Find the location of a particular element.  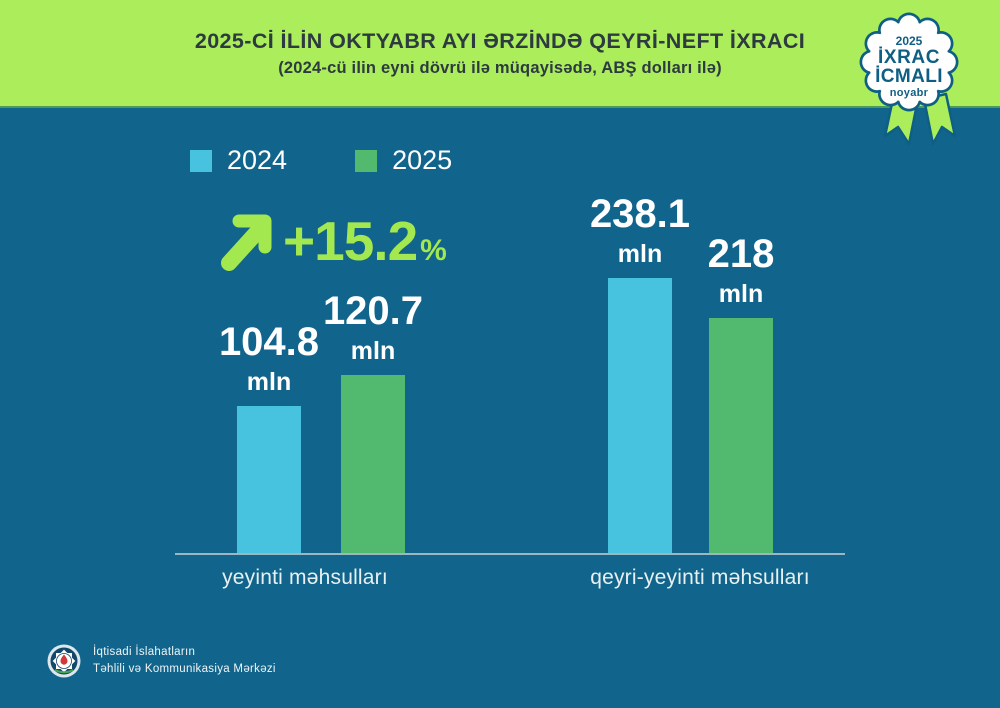

growth-percent-sign: % is located at coordinates (433, 250).